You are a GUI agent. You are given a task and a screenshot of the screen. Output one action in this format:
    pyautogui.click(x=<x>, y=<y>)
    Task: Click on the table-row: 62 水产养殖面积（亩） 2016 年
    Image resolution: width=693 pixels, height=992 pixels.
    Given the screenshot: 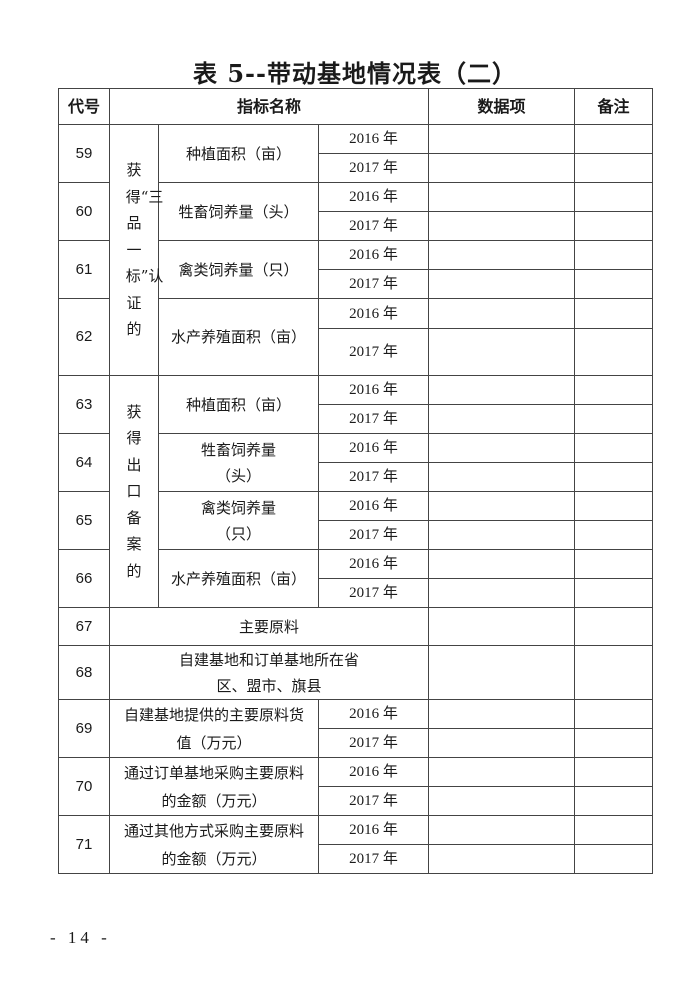 What is the action you would take?
    pyautogui.click(x=355, y=337)
    